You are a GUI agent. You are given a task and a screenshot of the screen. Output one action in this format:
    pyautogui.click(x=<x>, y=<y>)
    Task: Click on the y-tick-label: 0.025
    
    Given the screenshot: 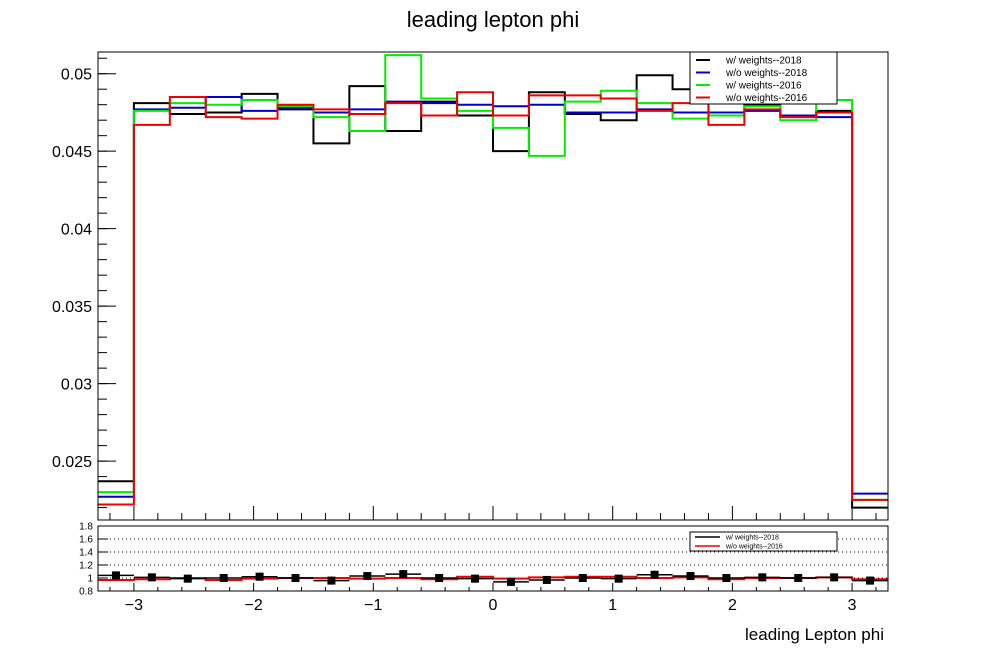 What is the action you would take?
    pyautogui.click(x=72, y=462)
    